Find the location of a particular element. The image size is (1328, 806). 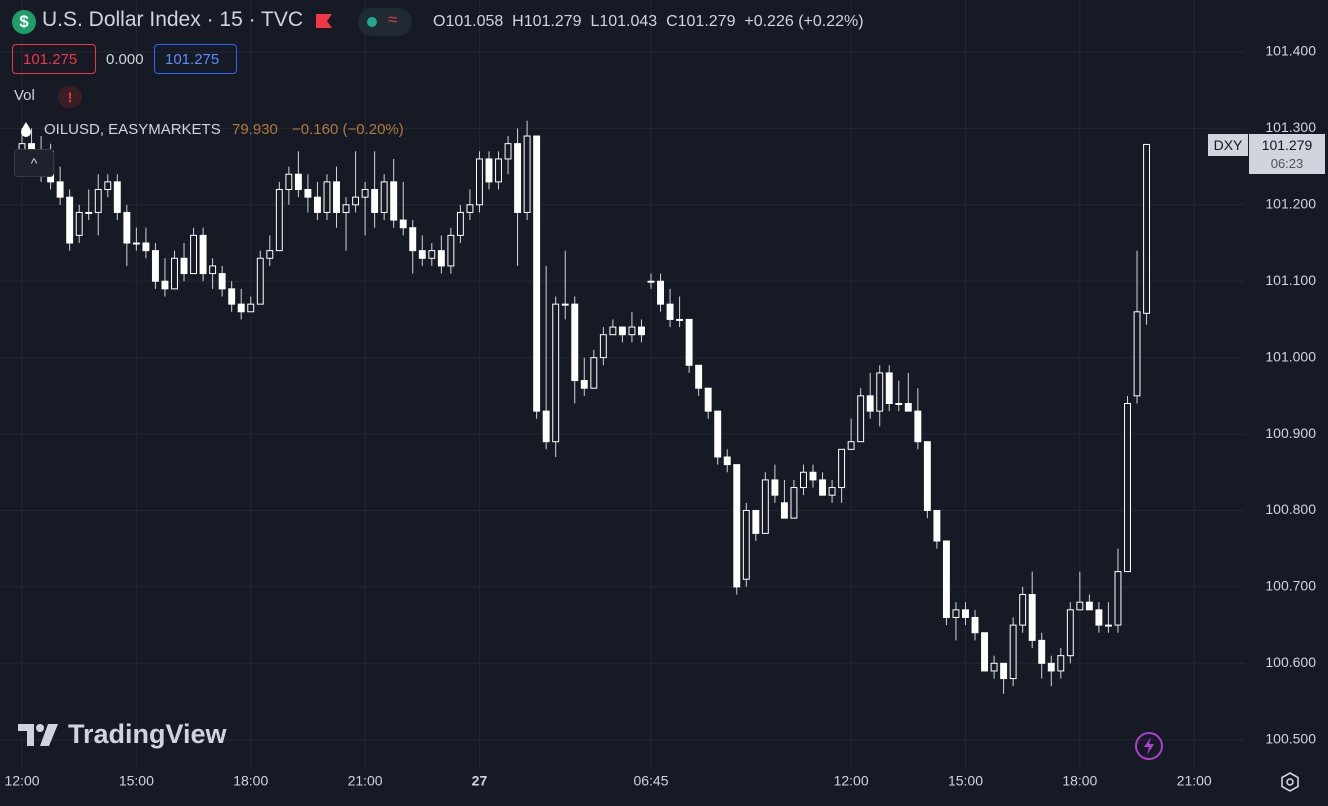

y-tick-label: 100.800 is located at coordinates (1290, 509).